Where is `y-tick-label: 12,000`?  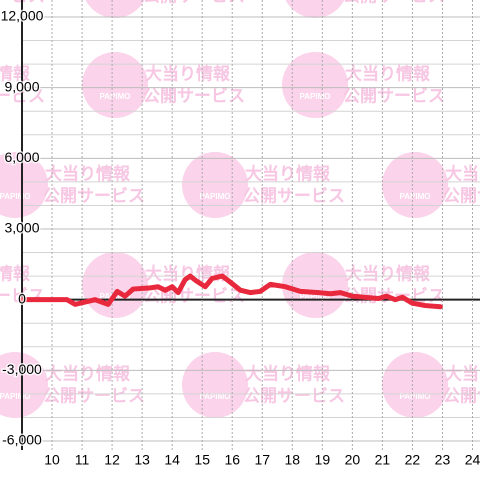 y-tick-label: 12,000 is located at coordinates (22, 16).